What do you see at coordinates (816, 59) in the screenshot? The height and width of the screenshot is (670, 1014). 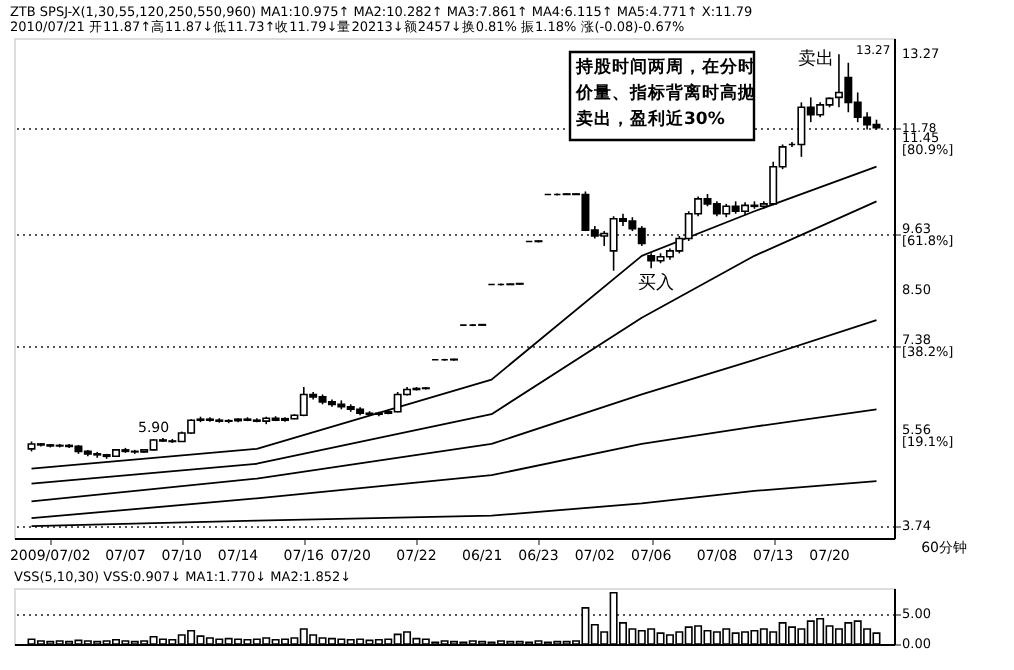 I see `annotation: 卖出` at bounding box center [816, 59].